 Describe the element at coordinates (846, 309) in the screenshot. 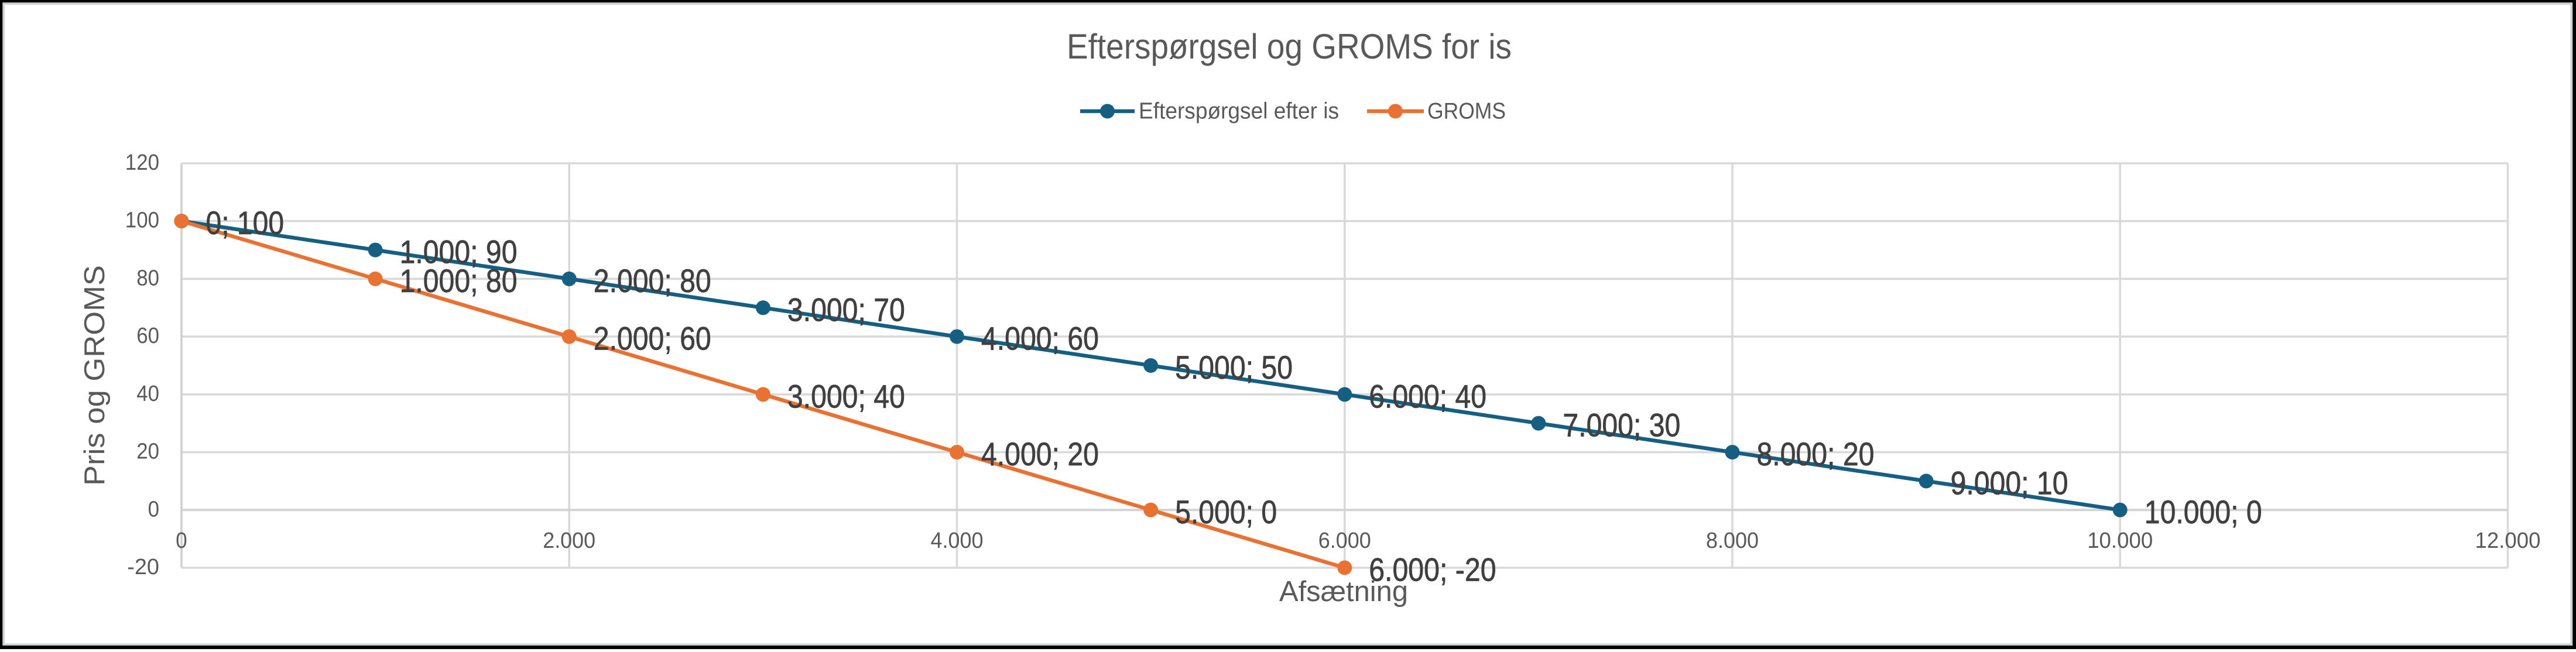

I see `svg-text: 3.000; 70` at that location.